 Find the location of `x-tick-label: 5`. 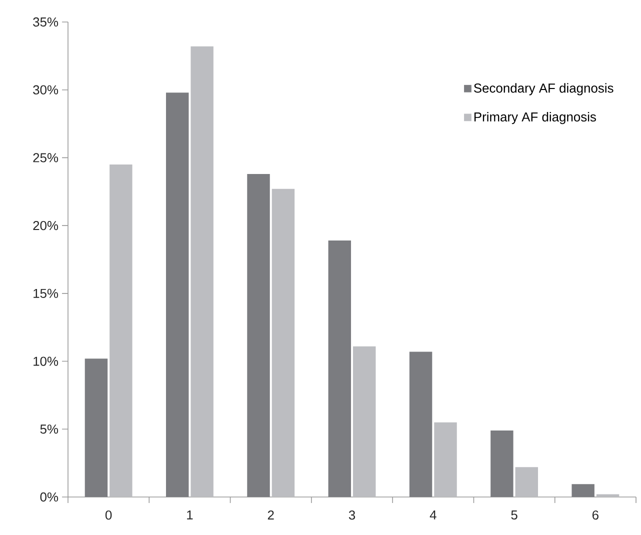

x-tick-label: 5 is located at coordinates (514, 515).